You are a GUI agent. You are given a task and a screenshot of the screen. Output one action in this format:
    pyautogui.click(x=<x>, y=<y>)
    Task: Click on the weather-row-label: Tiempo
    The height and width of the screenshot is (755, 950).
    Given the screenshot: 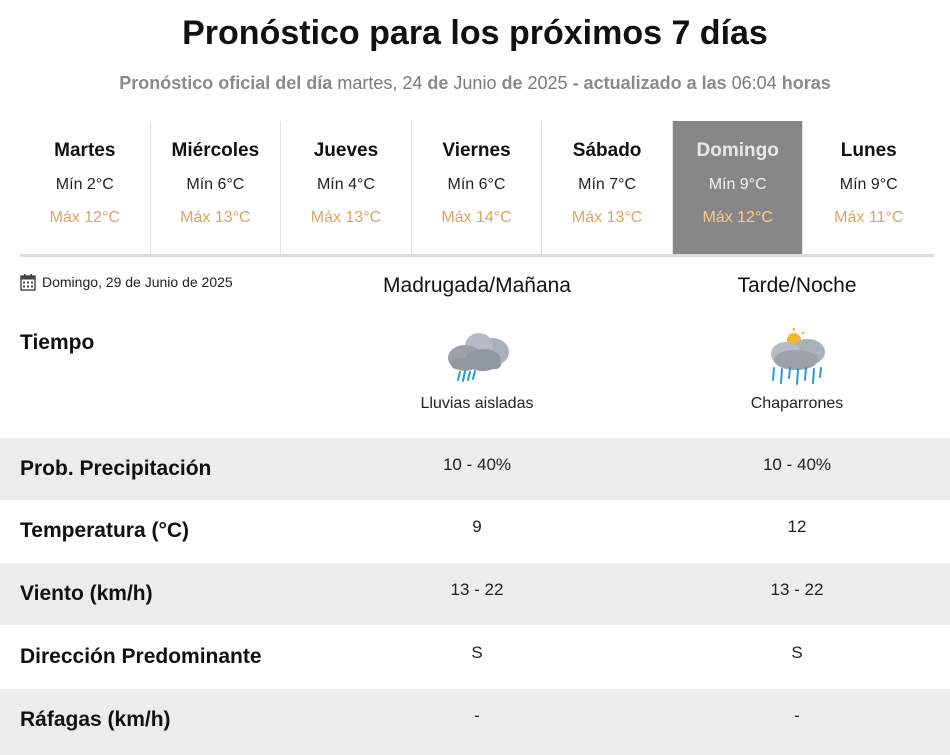 What is the action you would take?
    pyautogui.click(x=57, y=342)
    